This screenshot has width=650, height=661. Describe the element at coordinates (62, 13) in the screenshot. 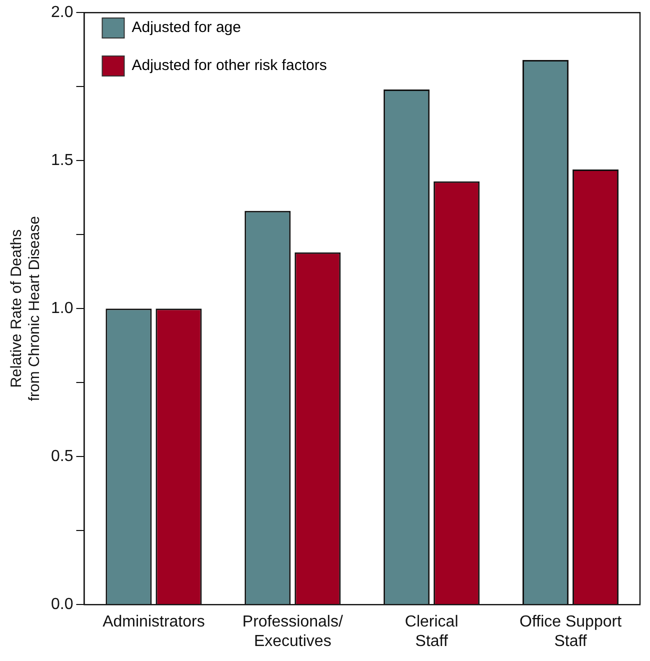

I see `y-tick-label: 2.0` at that location.